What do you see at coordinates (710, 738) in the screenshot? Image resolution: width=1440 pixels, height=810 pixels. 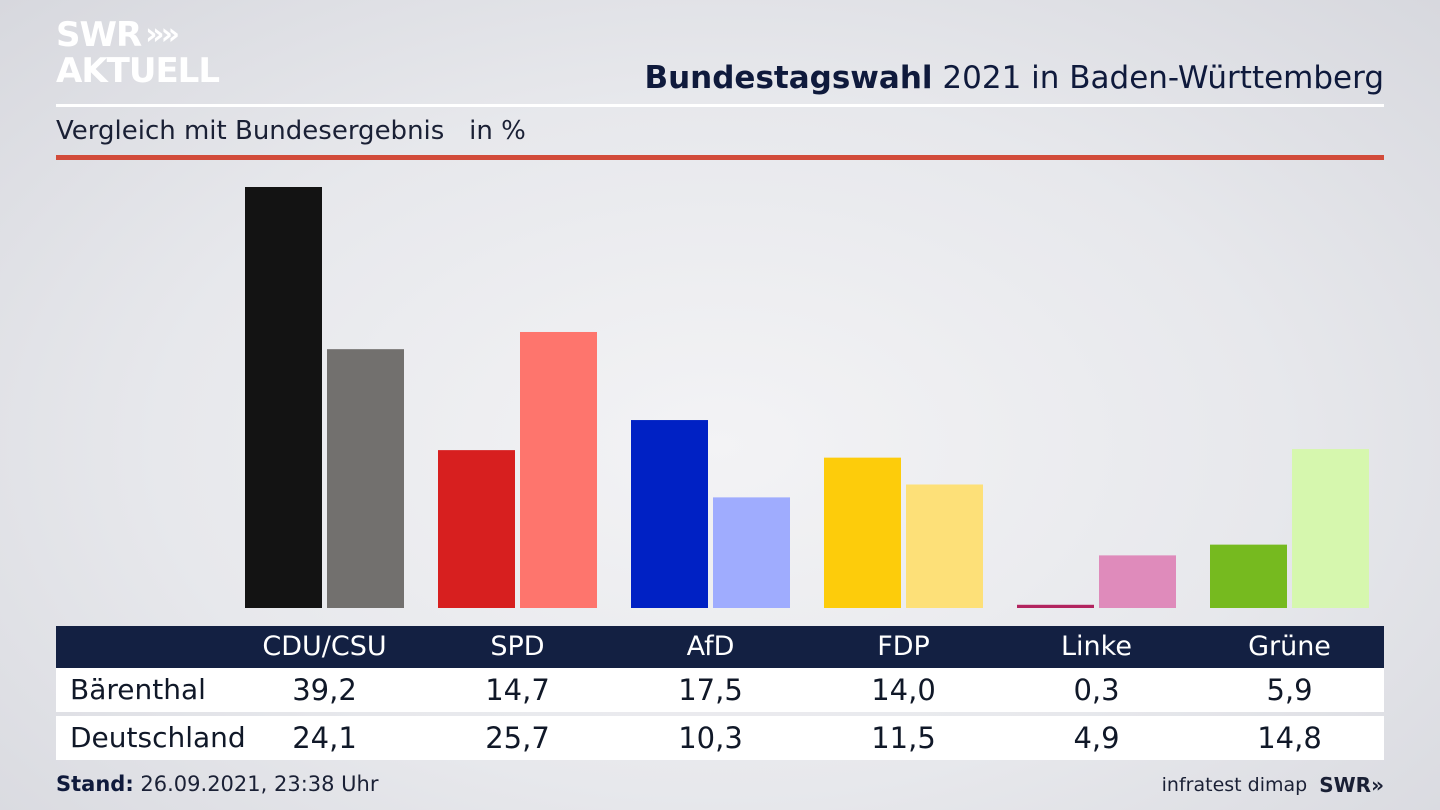 I see `value-cell: 10,3` at bounding box center [710, 738].